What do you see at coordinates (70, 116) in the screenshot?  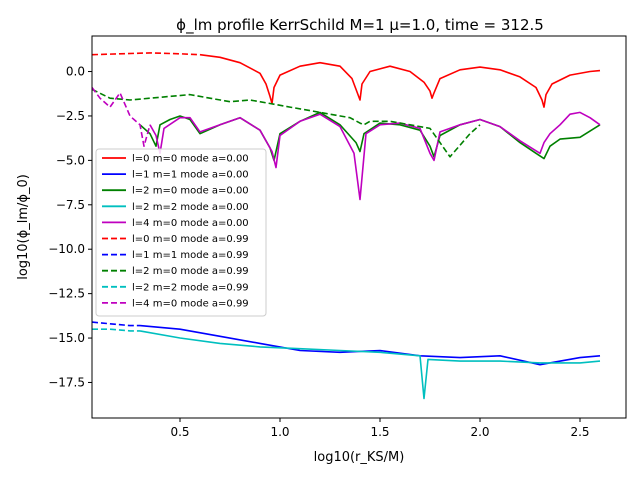 I see `y-tick-label: −2.5` at bounding box center [70, 116].